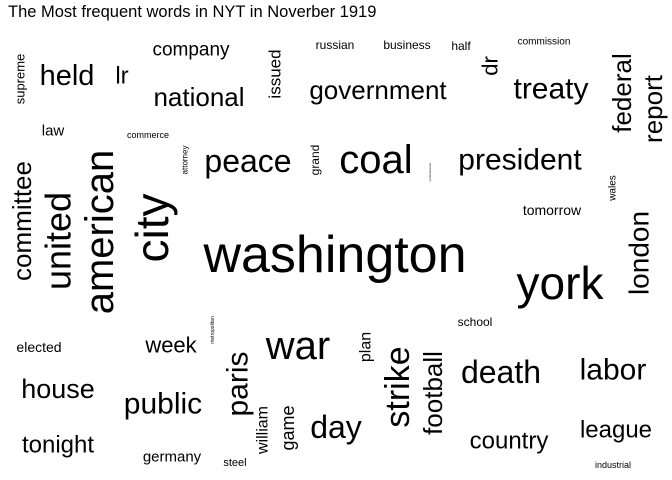  What do you see at coordinates (275, 73) in the screenshot?
I see `word-issued: issued` at bounding box center [275, 73].